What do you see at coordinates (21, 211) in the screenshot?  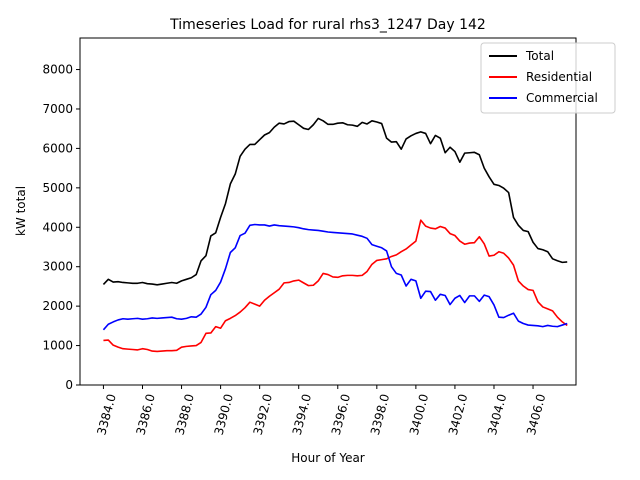 I see `y-axis-label: kW total` at bounding box center [21, 211].